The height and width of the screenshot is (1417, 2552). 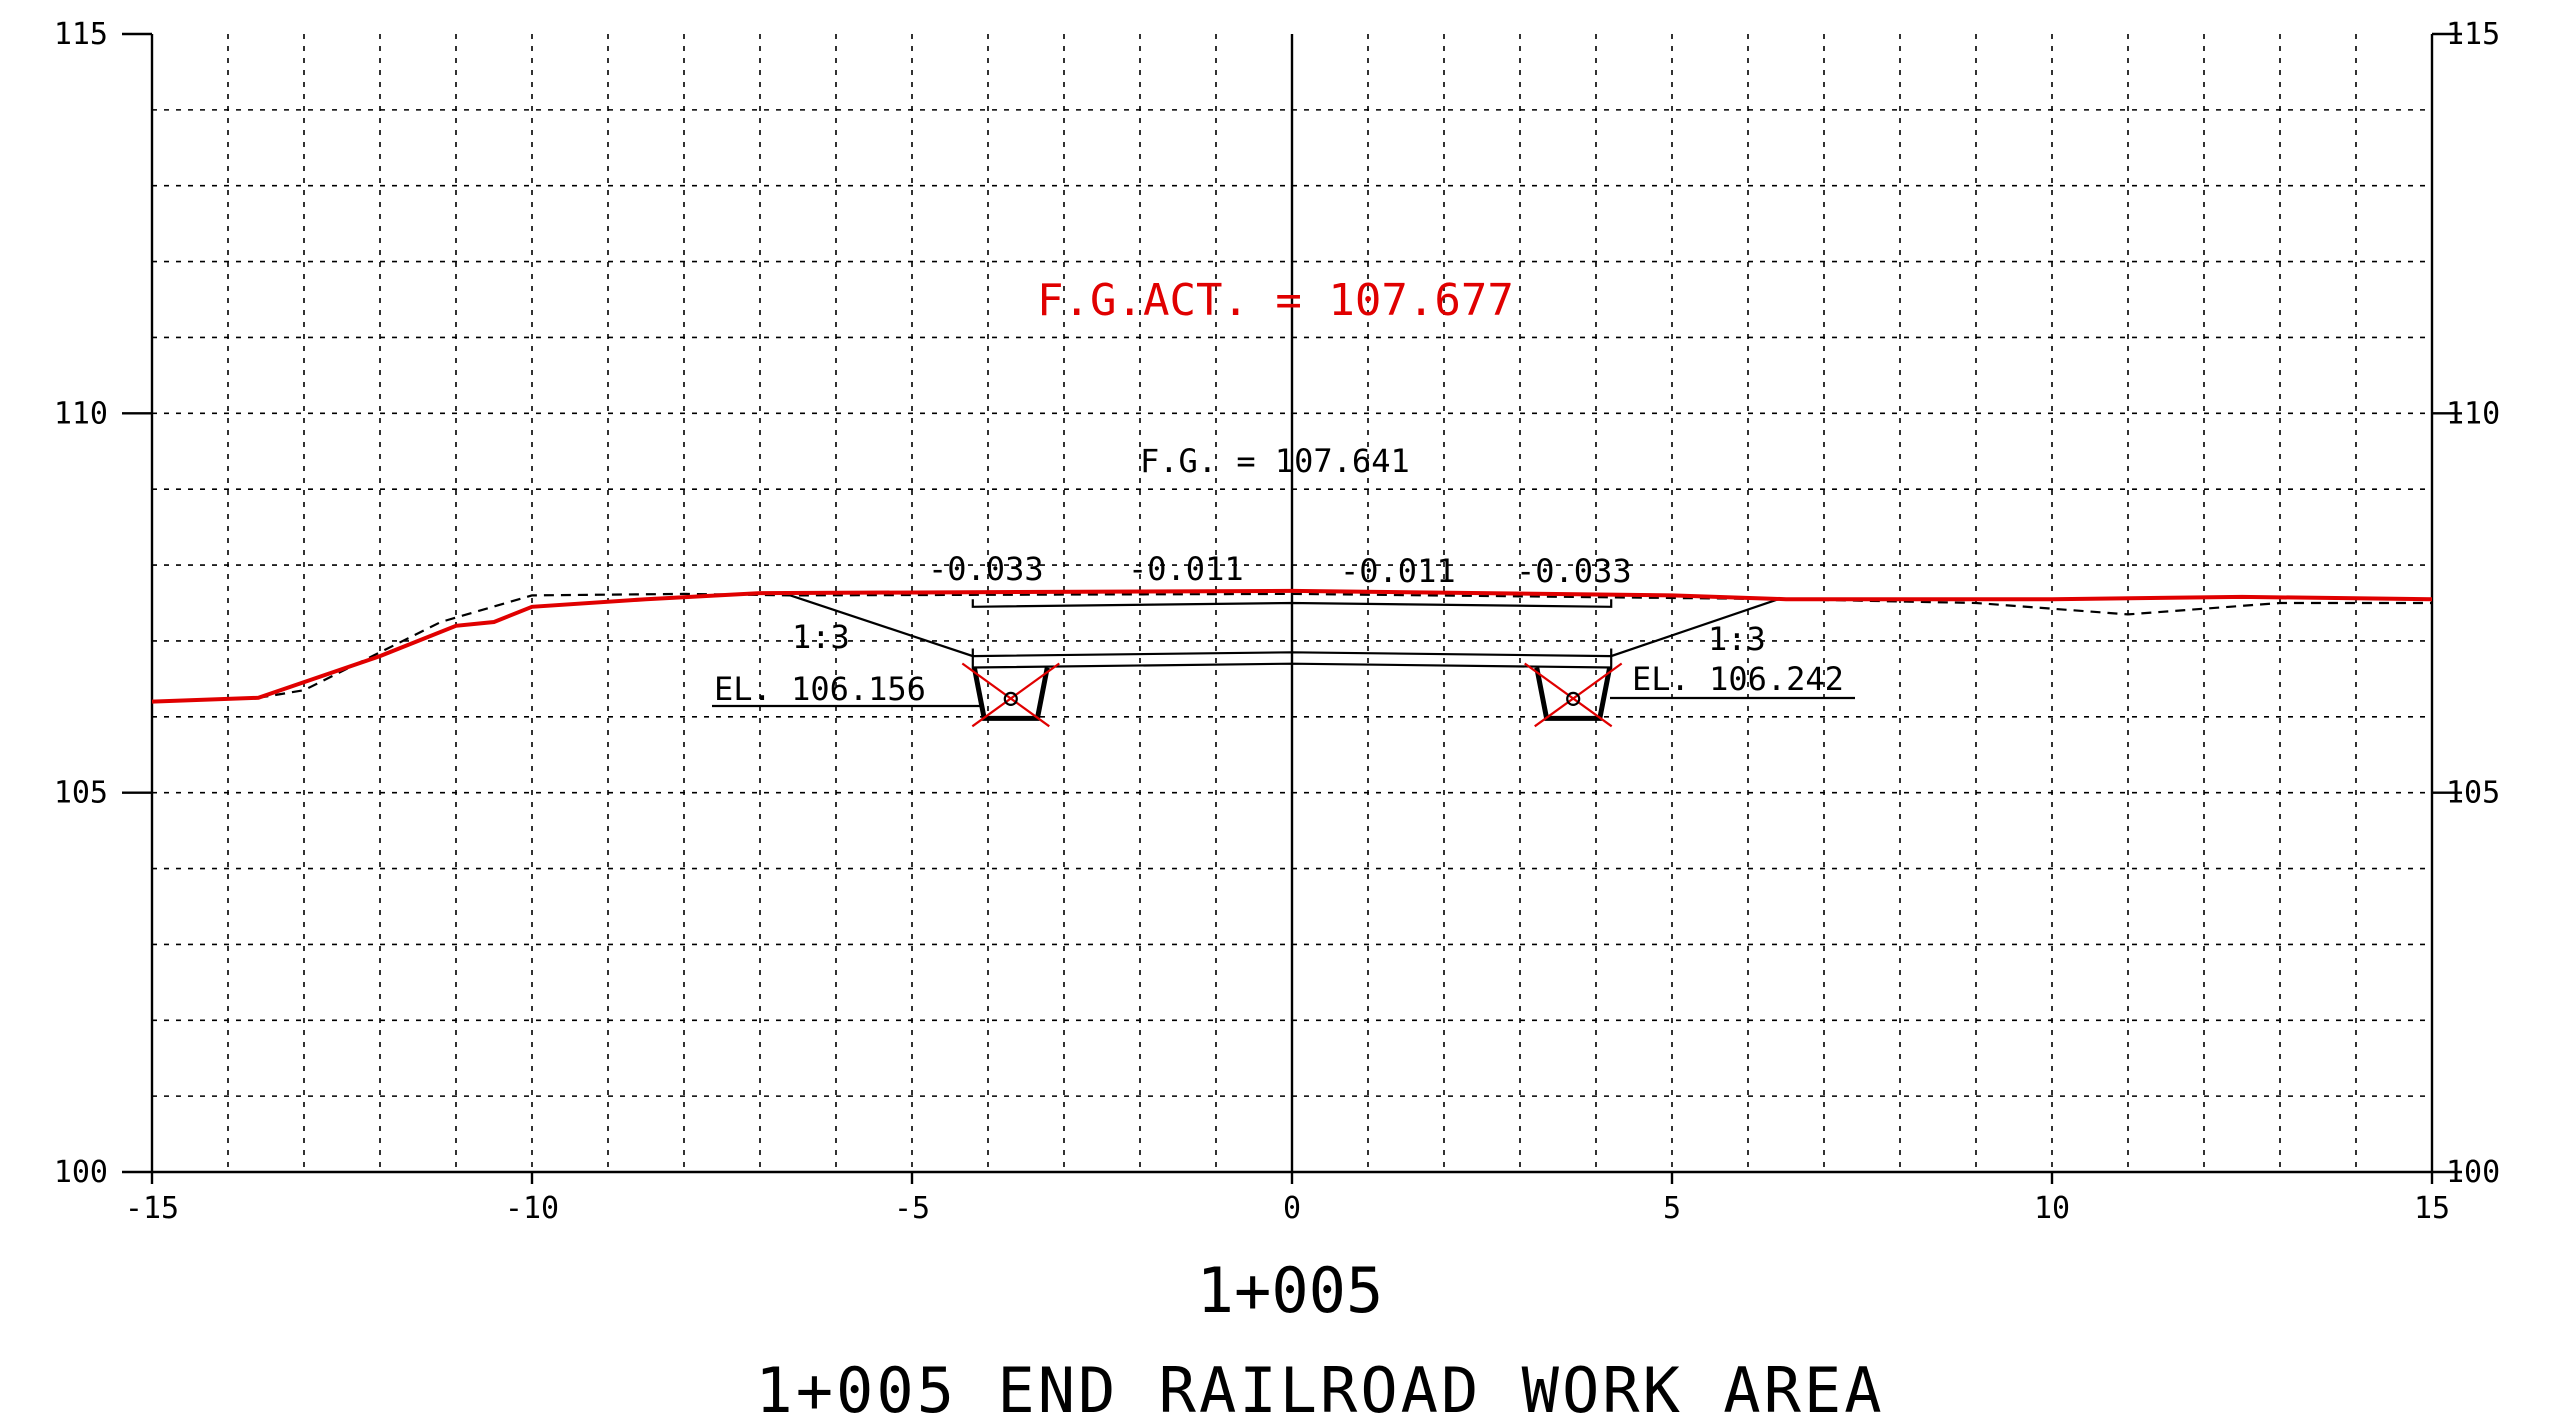 I want to click on x-tick-label: -5, so click(x=912, y=1208).